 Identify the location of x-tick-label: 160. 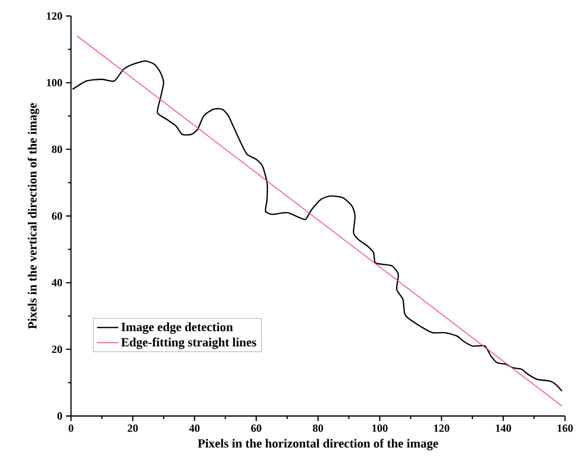
(565, 428).